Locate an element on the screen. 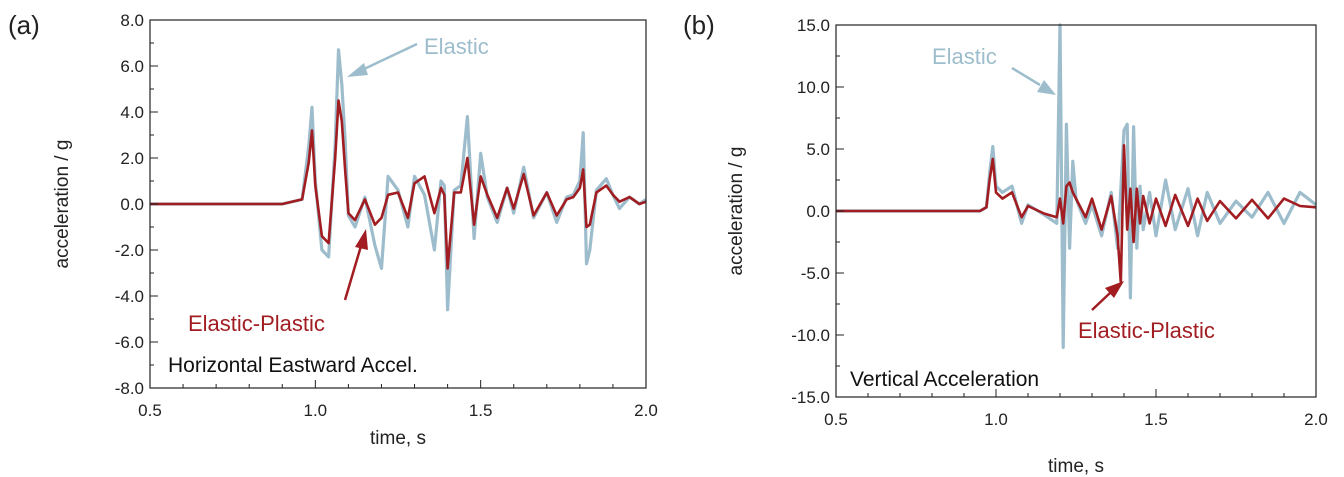  y-tick-label: -4.0 is located at coordinates (129, 296).